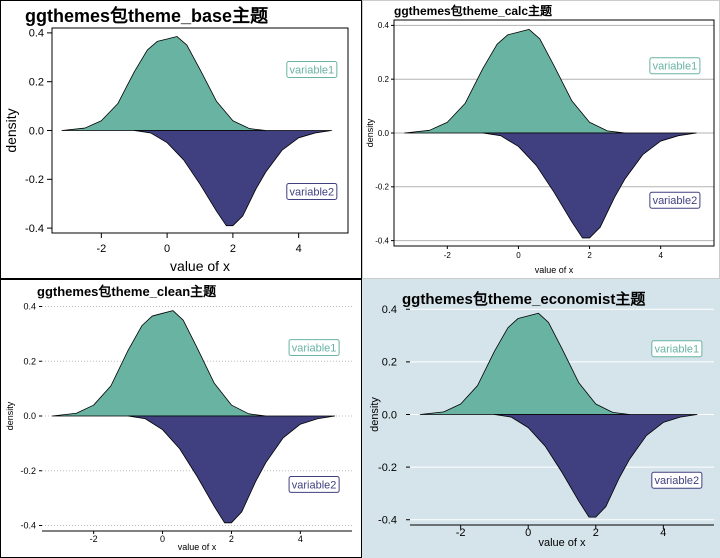 Image resolution: width=720 pixels, height=558 pixels. I want to click on chart-title: ggthemes包theme_economist主题, so click(524, 299).